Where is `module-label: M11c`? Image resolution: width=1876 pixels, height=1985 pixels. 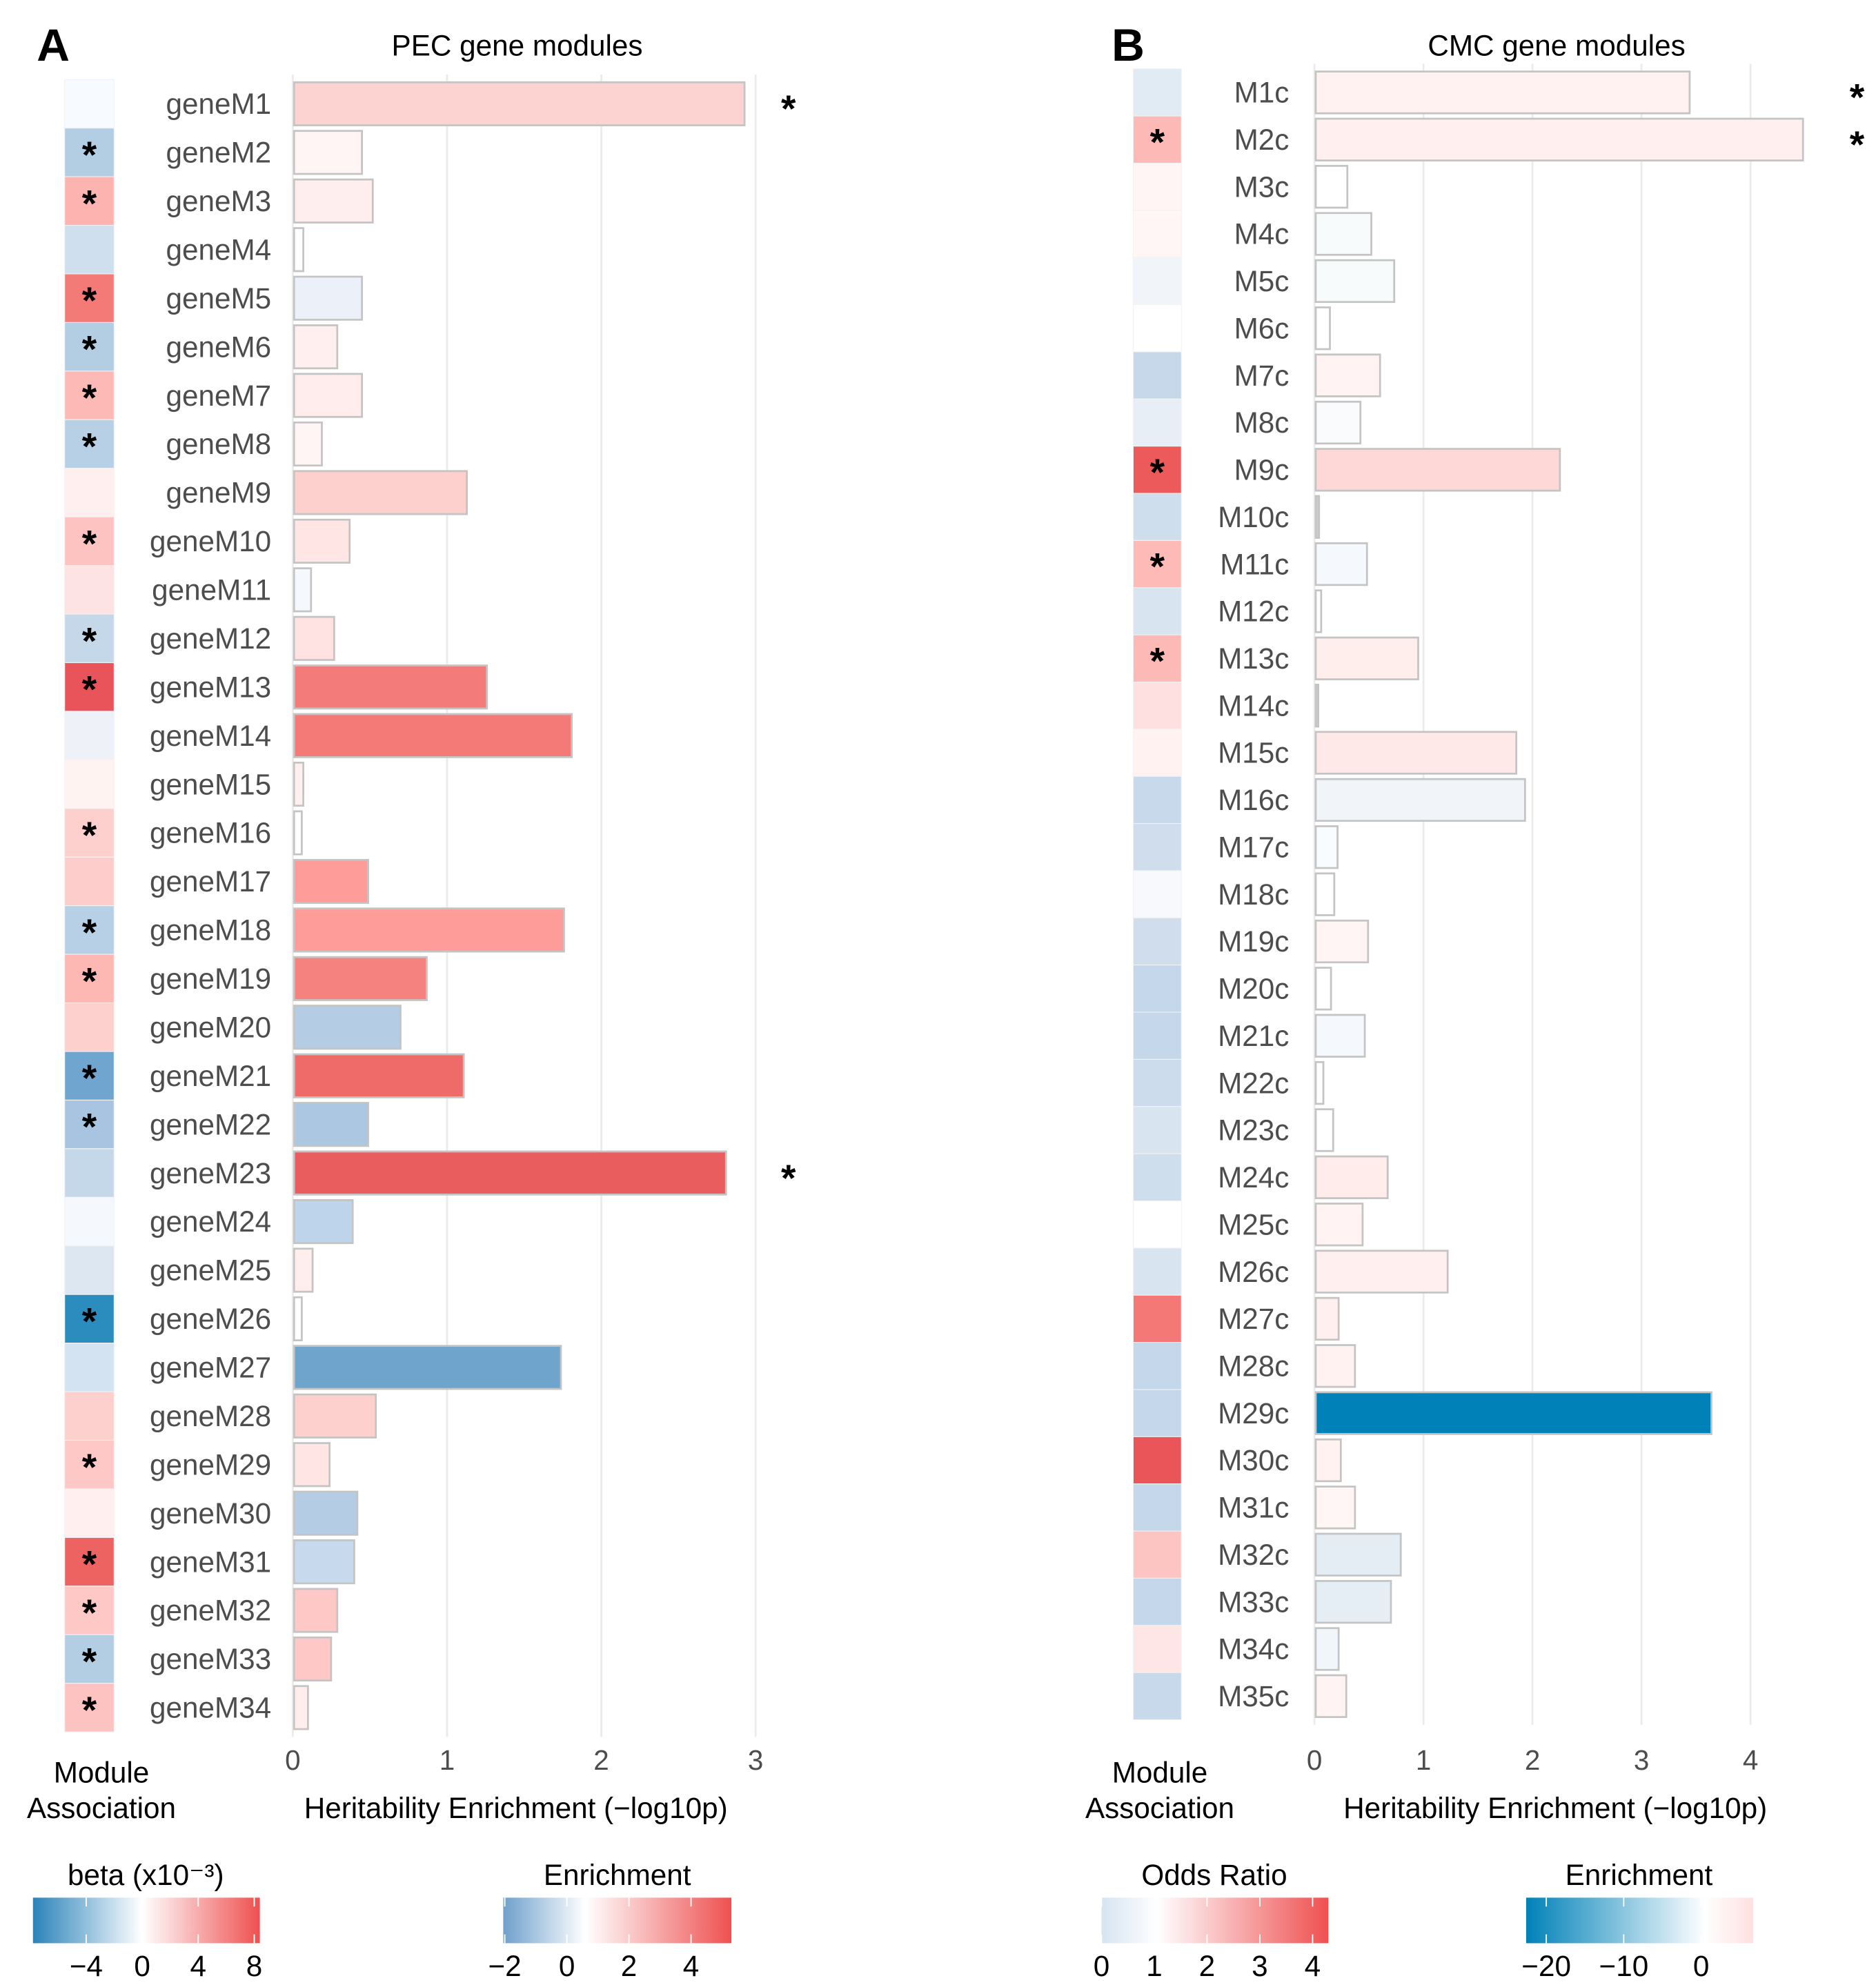 module-label: M11c is located at coordinates (1254, 564).